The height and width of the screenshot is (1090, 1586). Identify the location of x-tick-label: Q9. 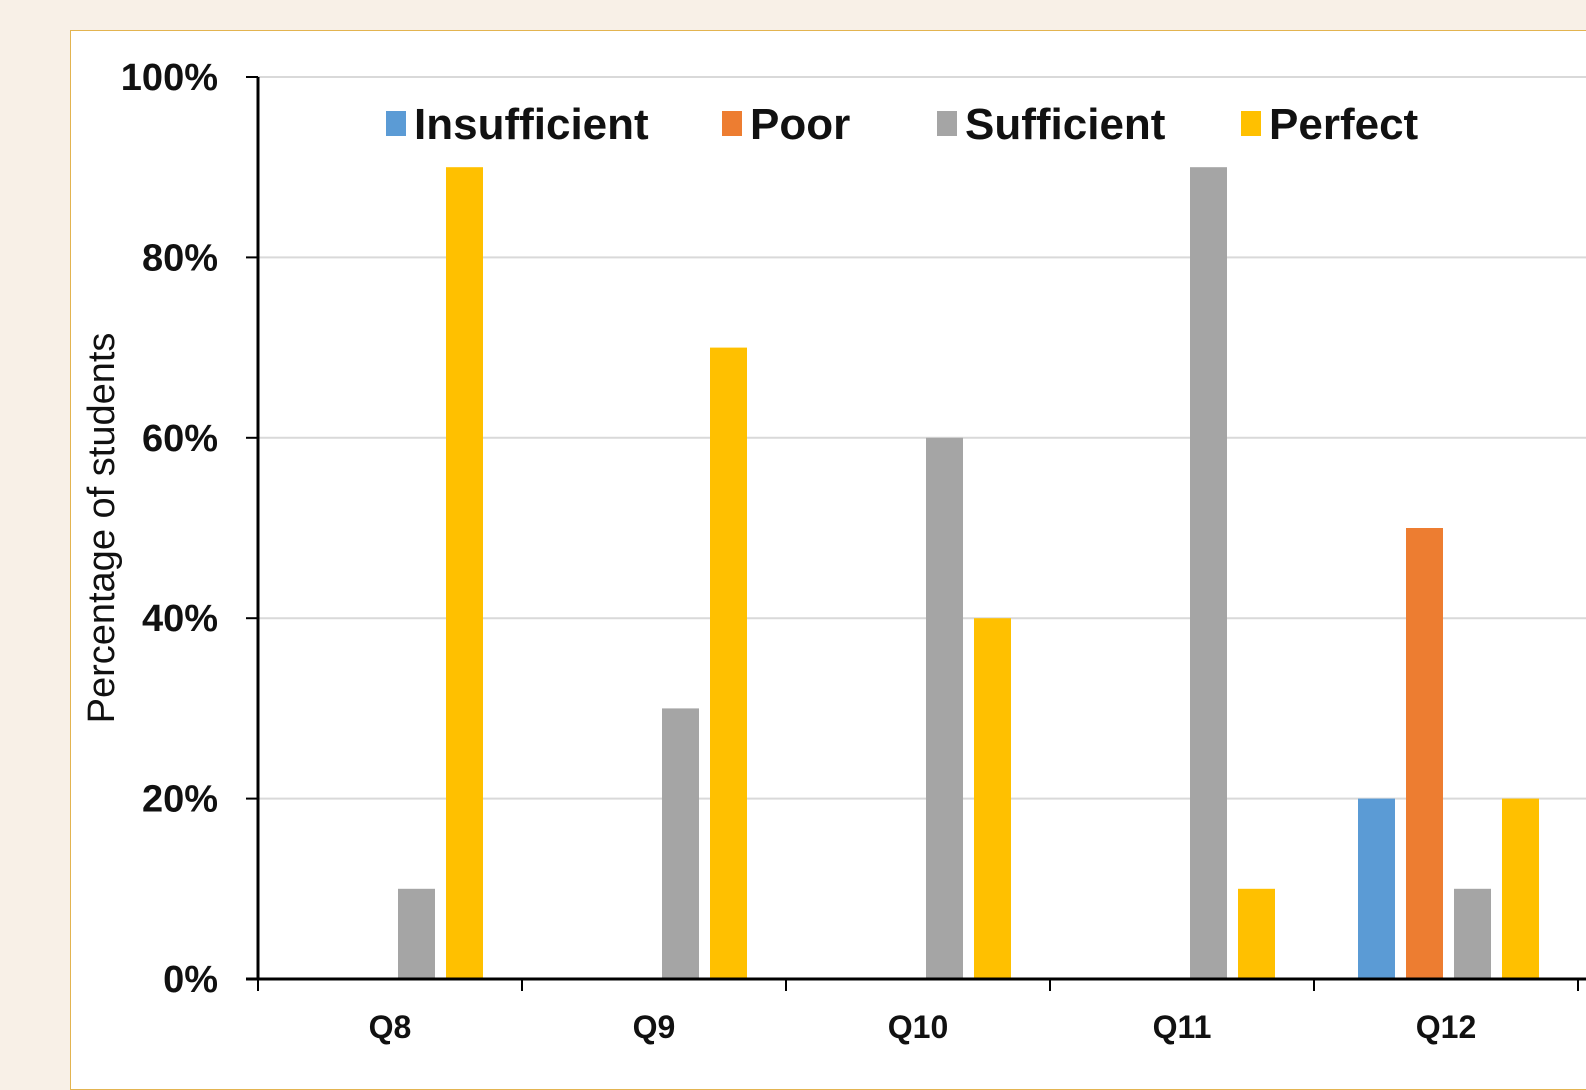
(654, 1027).